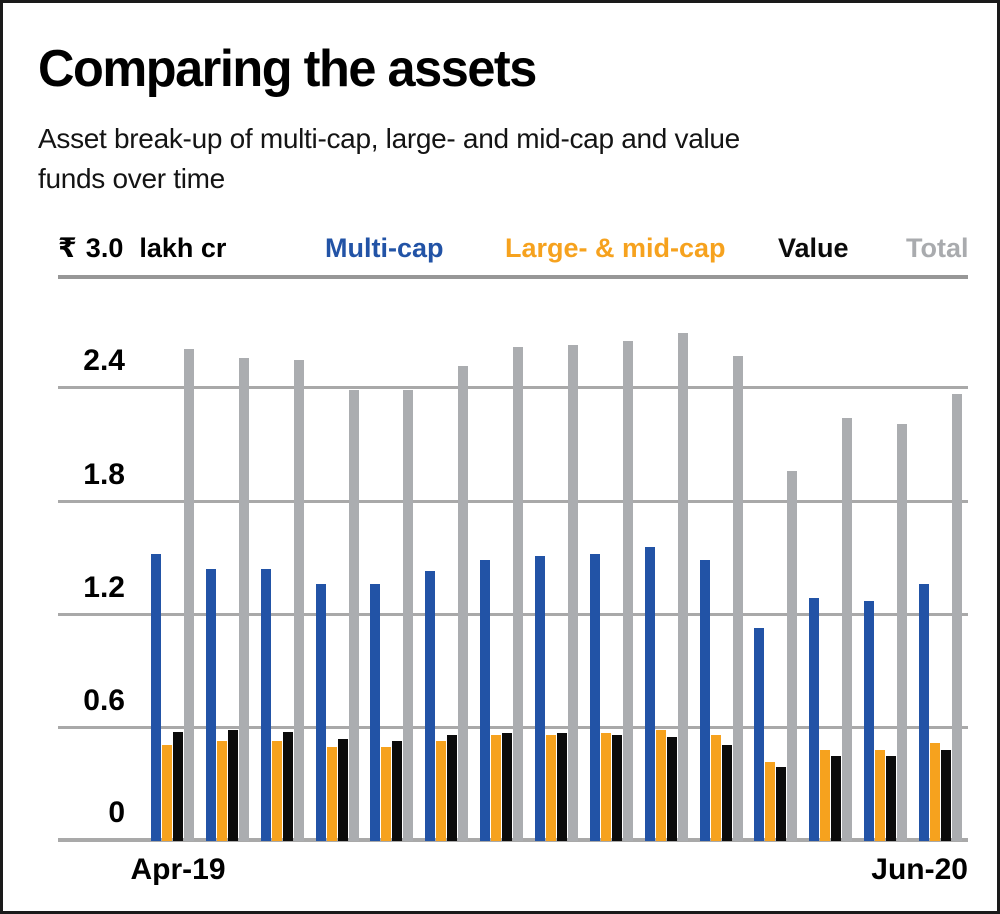 This screenshot has width=1000, height=914. I want to click on legend-item-value: Value, so click(813, 248).